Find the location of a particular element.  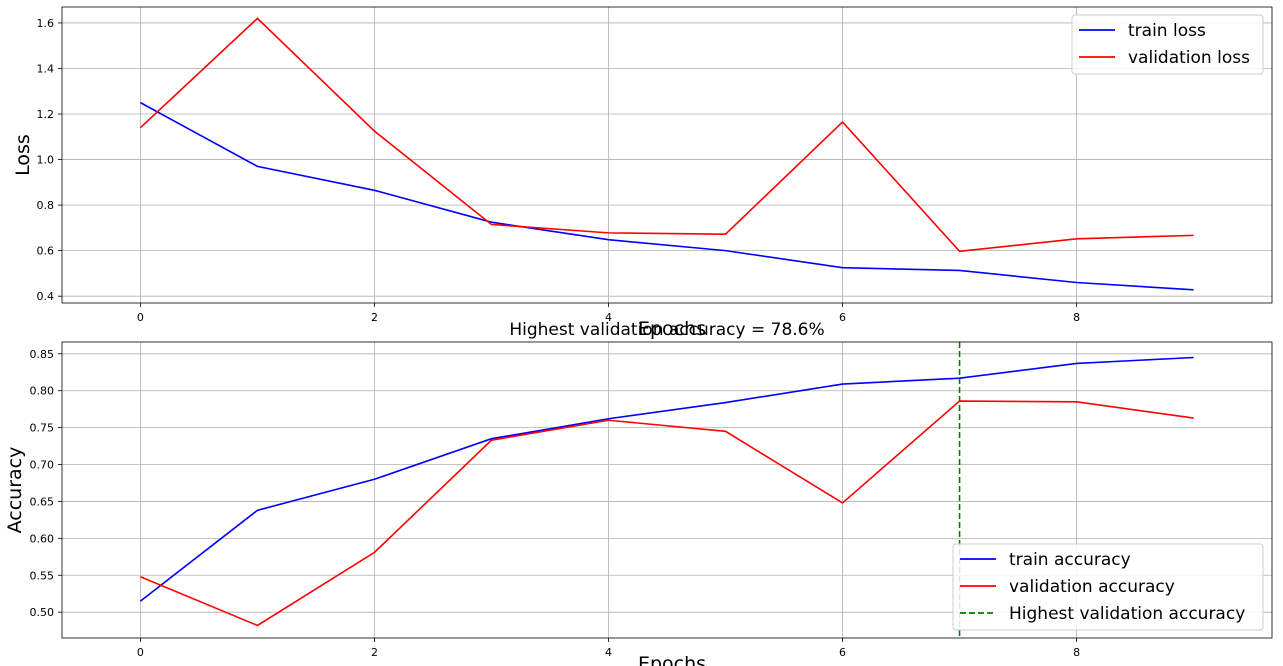

y-tick-label: 1.2 is located at coordinates (46, 114).